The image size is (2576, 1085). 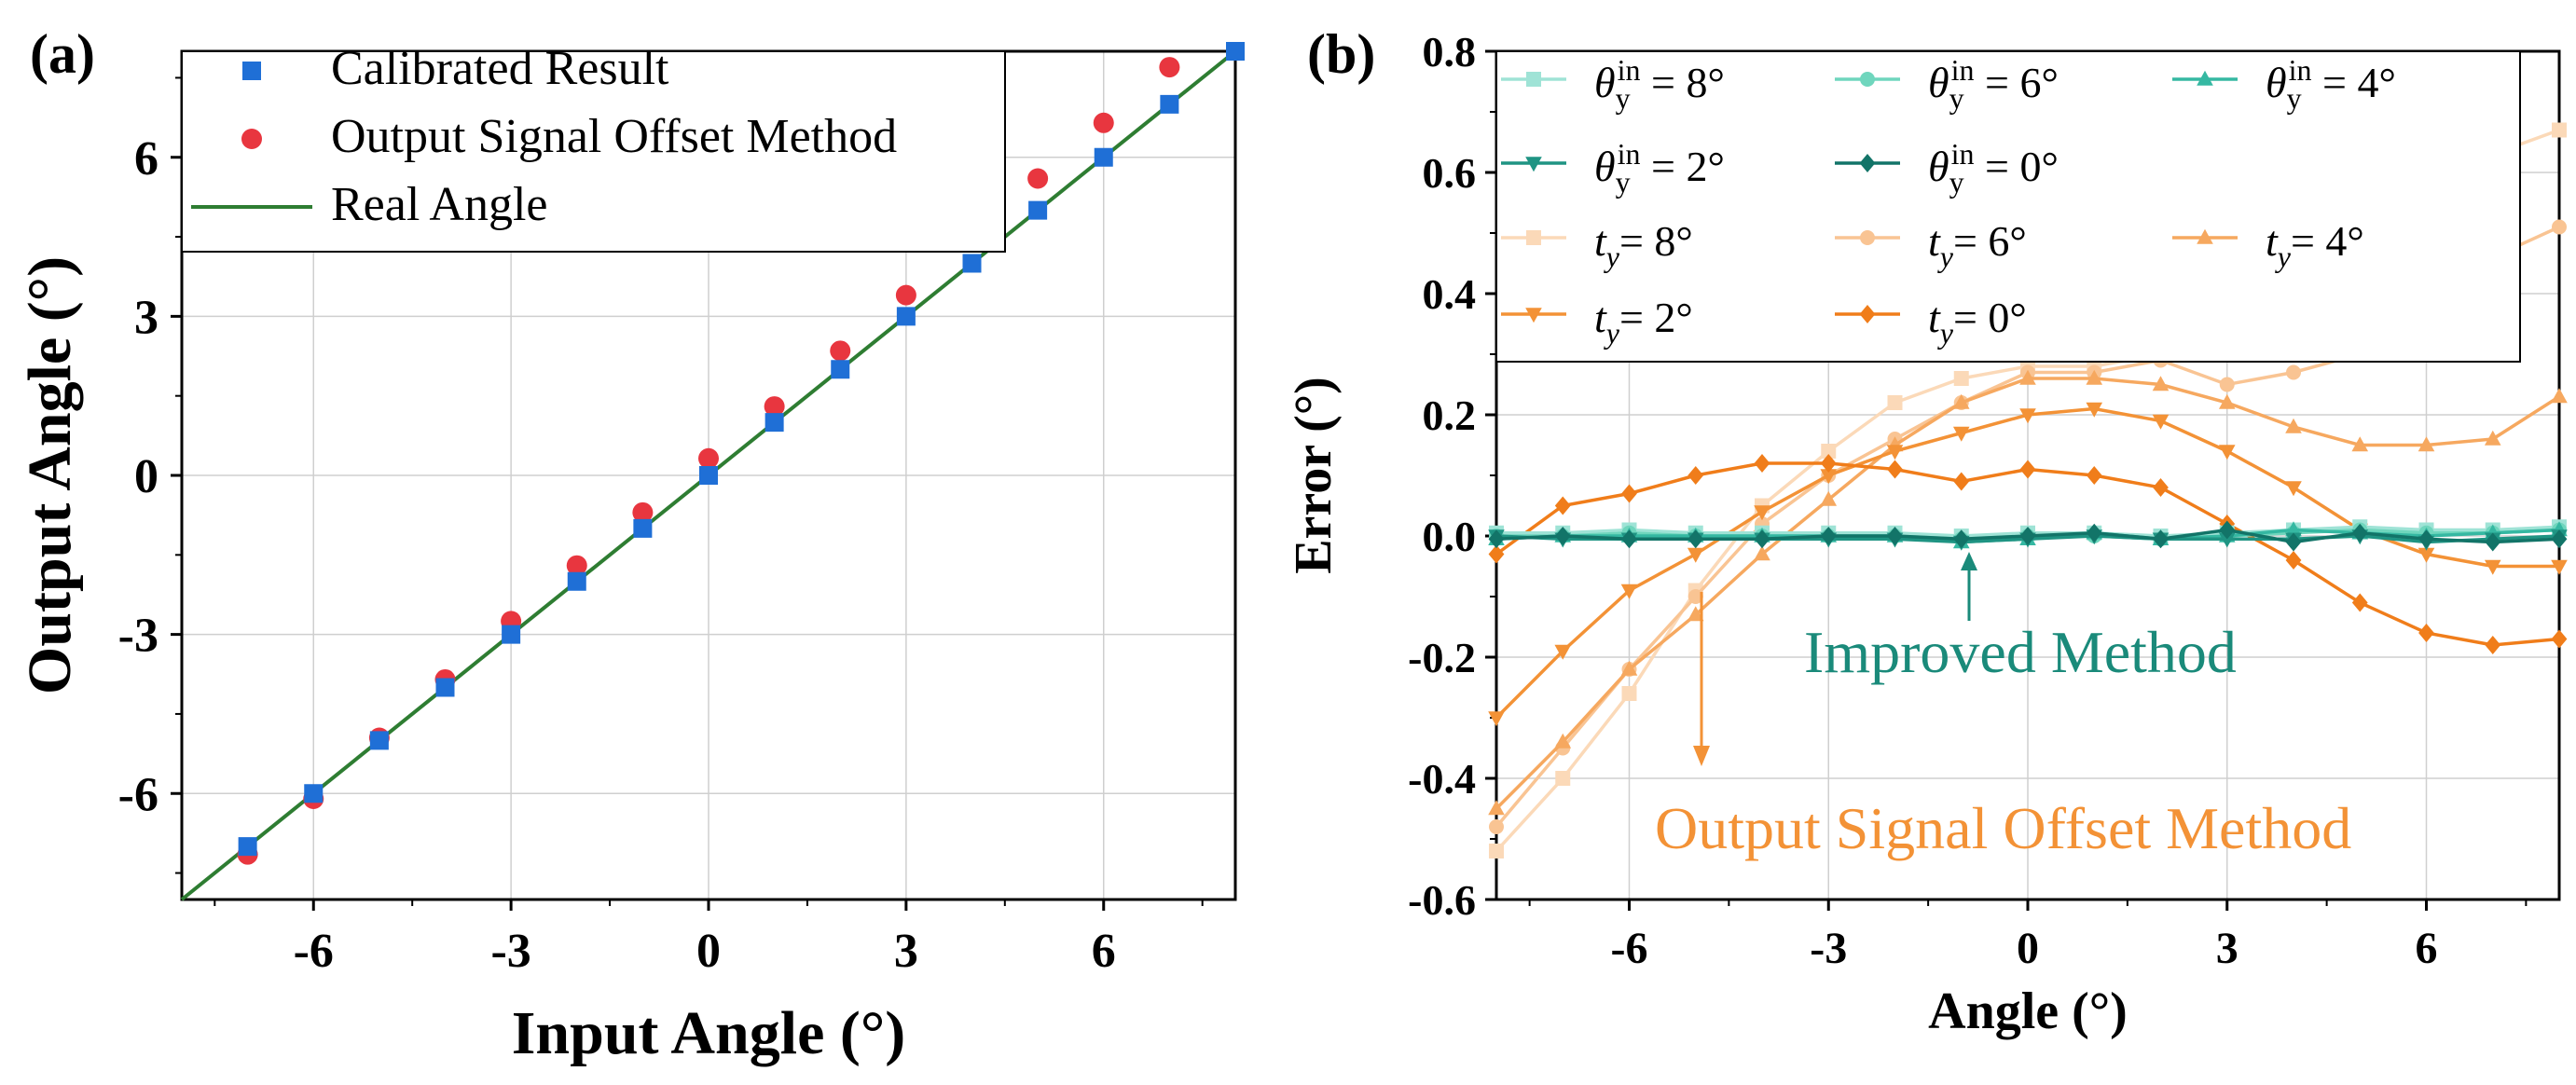 I want to click on x-tick-label: -3, so click(x=1829, y=949).